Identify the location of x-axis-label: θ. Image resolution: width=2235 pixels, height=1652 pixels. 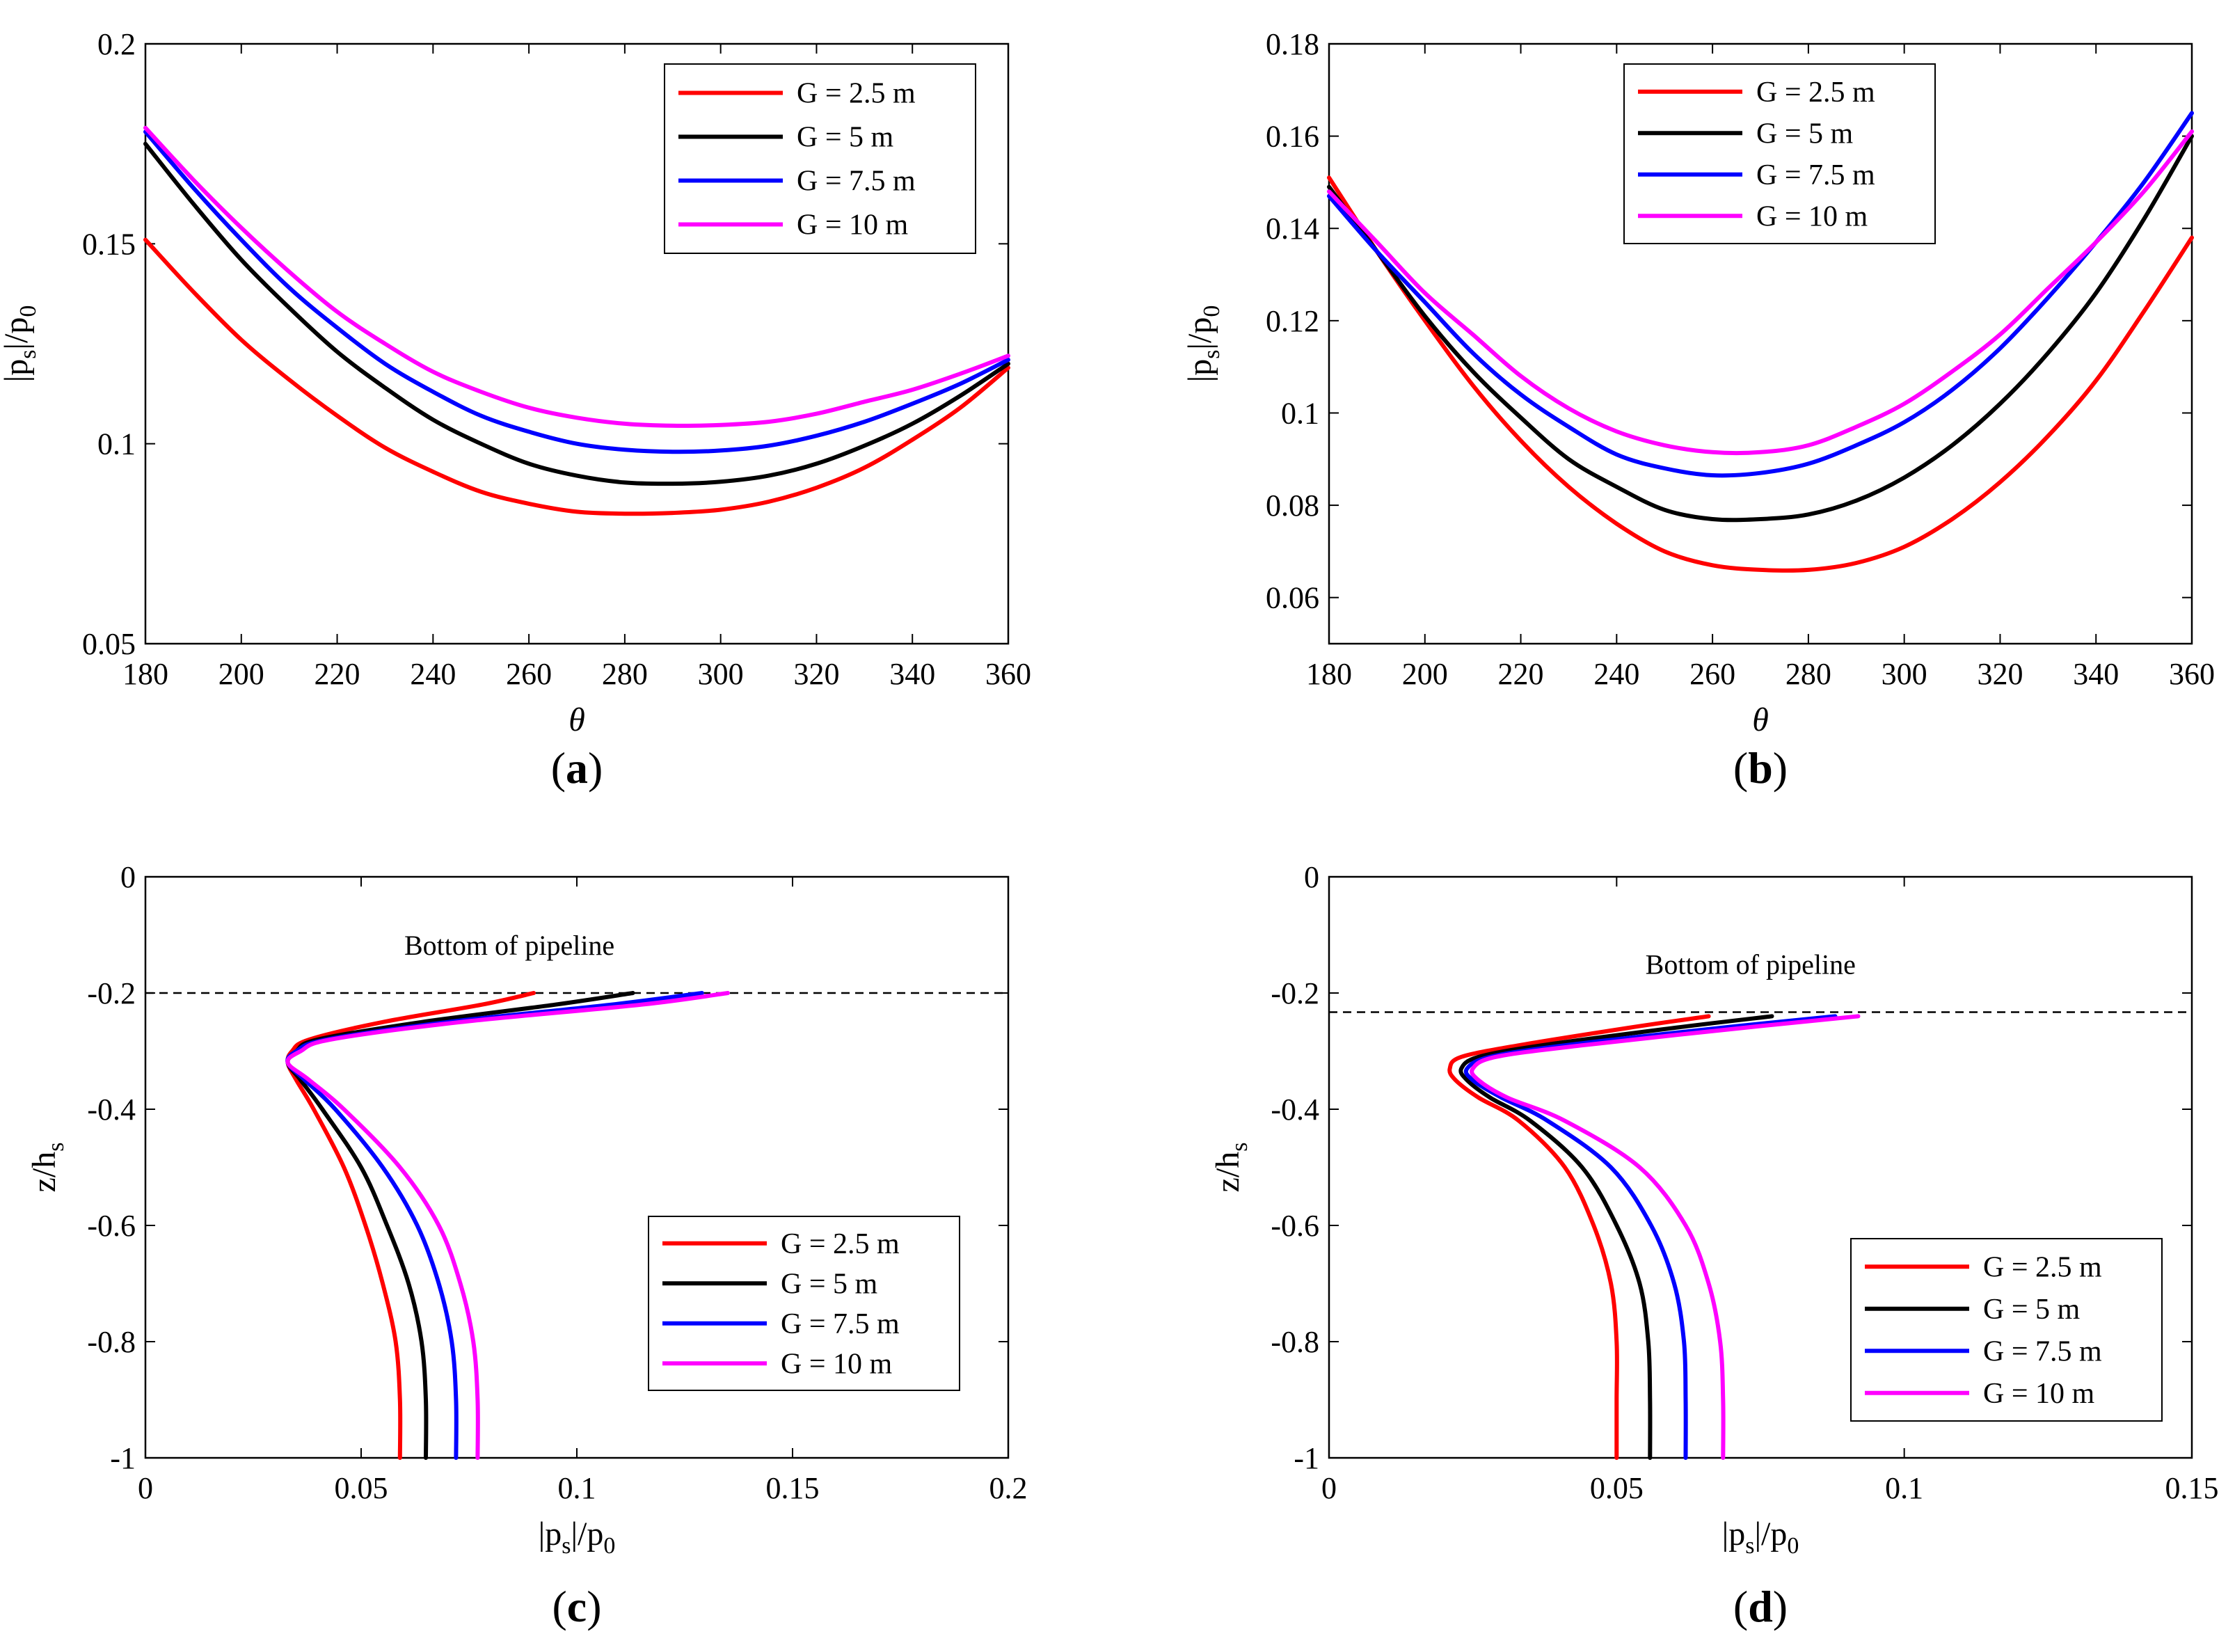
(1760, 720).